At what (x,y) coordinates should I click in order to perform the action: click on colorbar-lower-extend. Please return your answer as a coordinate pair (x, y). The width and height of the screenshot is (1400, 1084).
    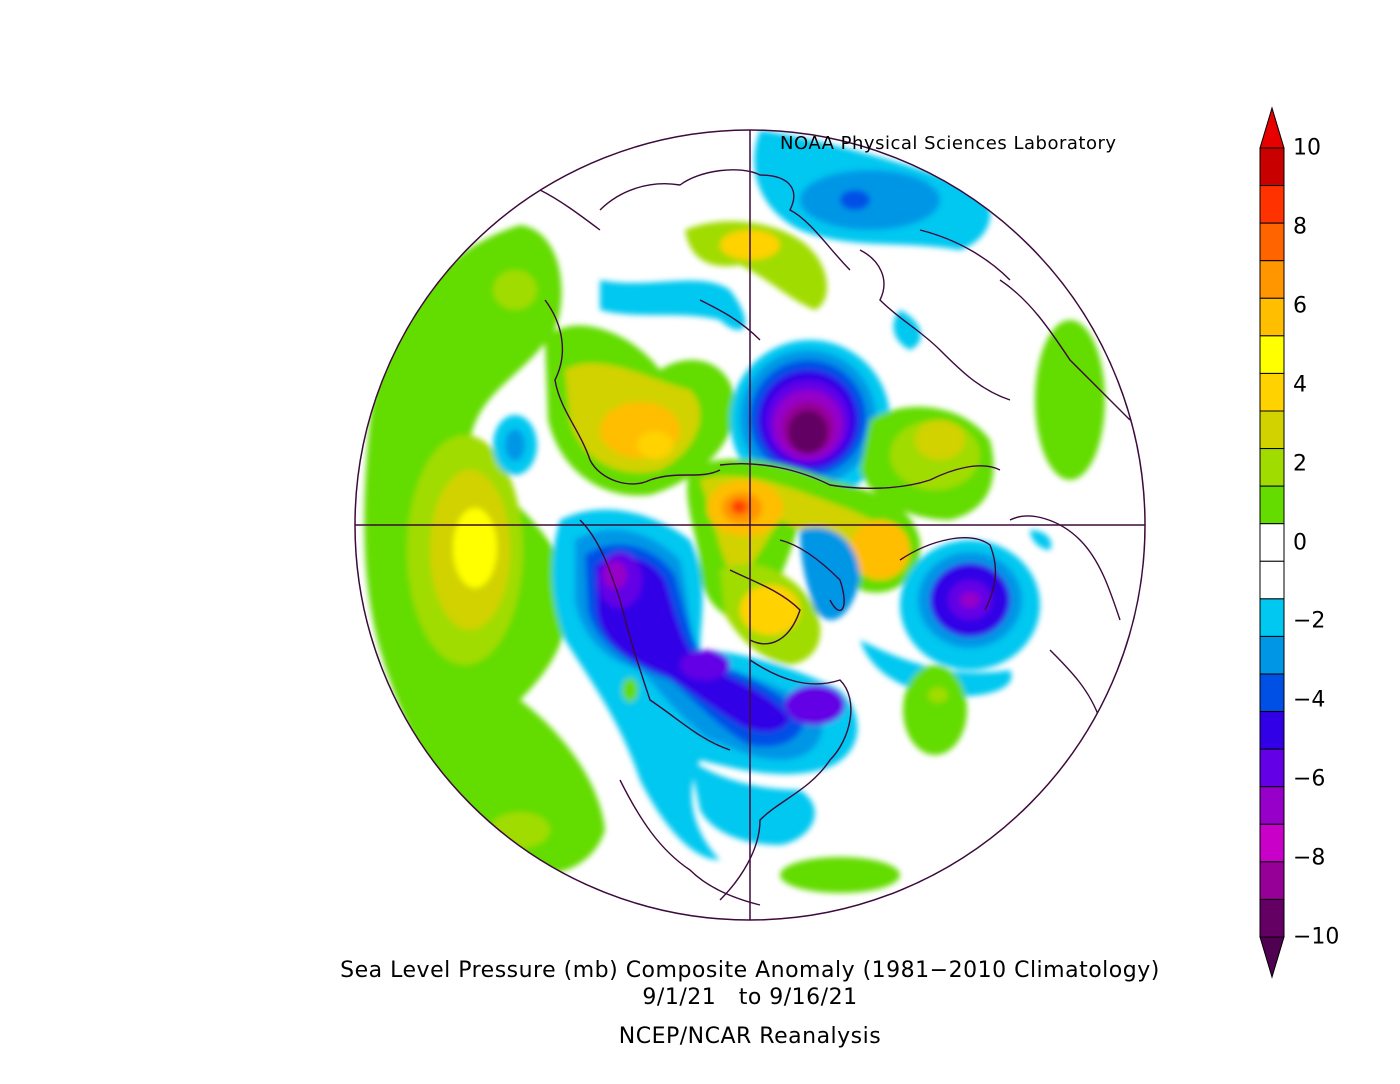
    Looking at the image, I should click on (1272, 957).